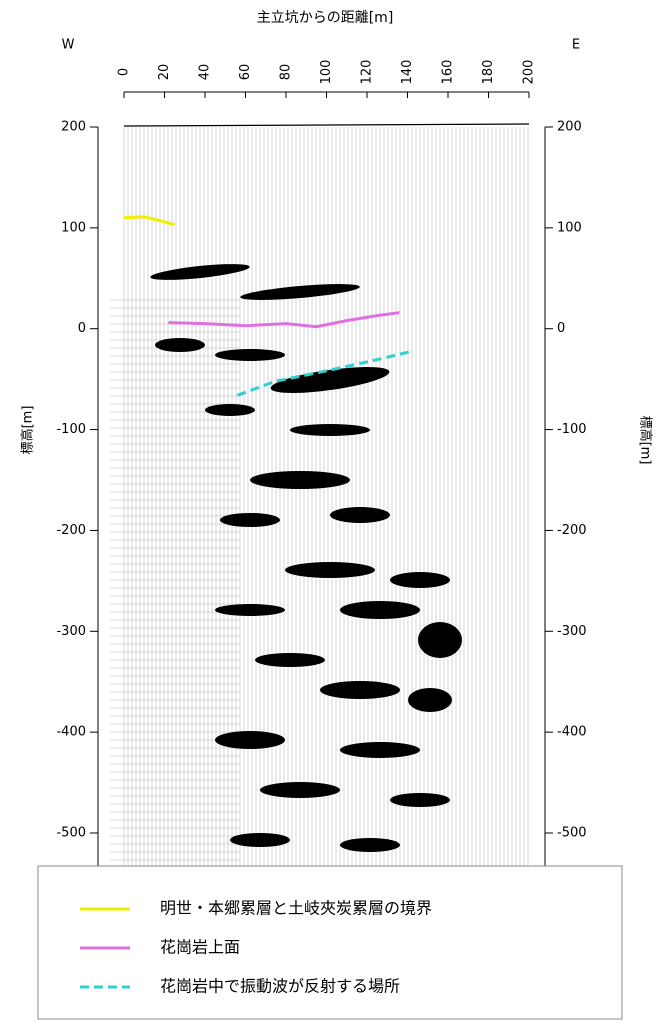 Image resolution: width=657 pixels, height=1024 pixels. Describe the element at coordinates (325, 17) in the screenshot. I see `chart-title: 主立坑からの距離[m]` at that location.